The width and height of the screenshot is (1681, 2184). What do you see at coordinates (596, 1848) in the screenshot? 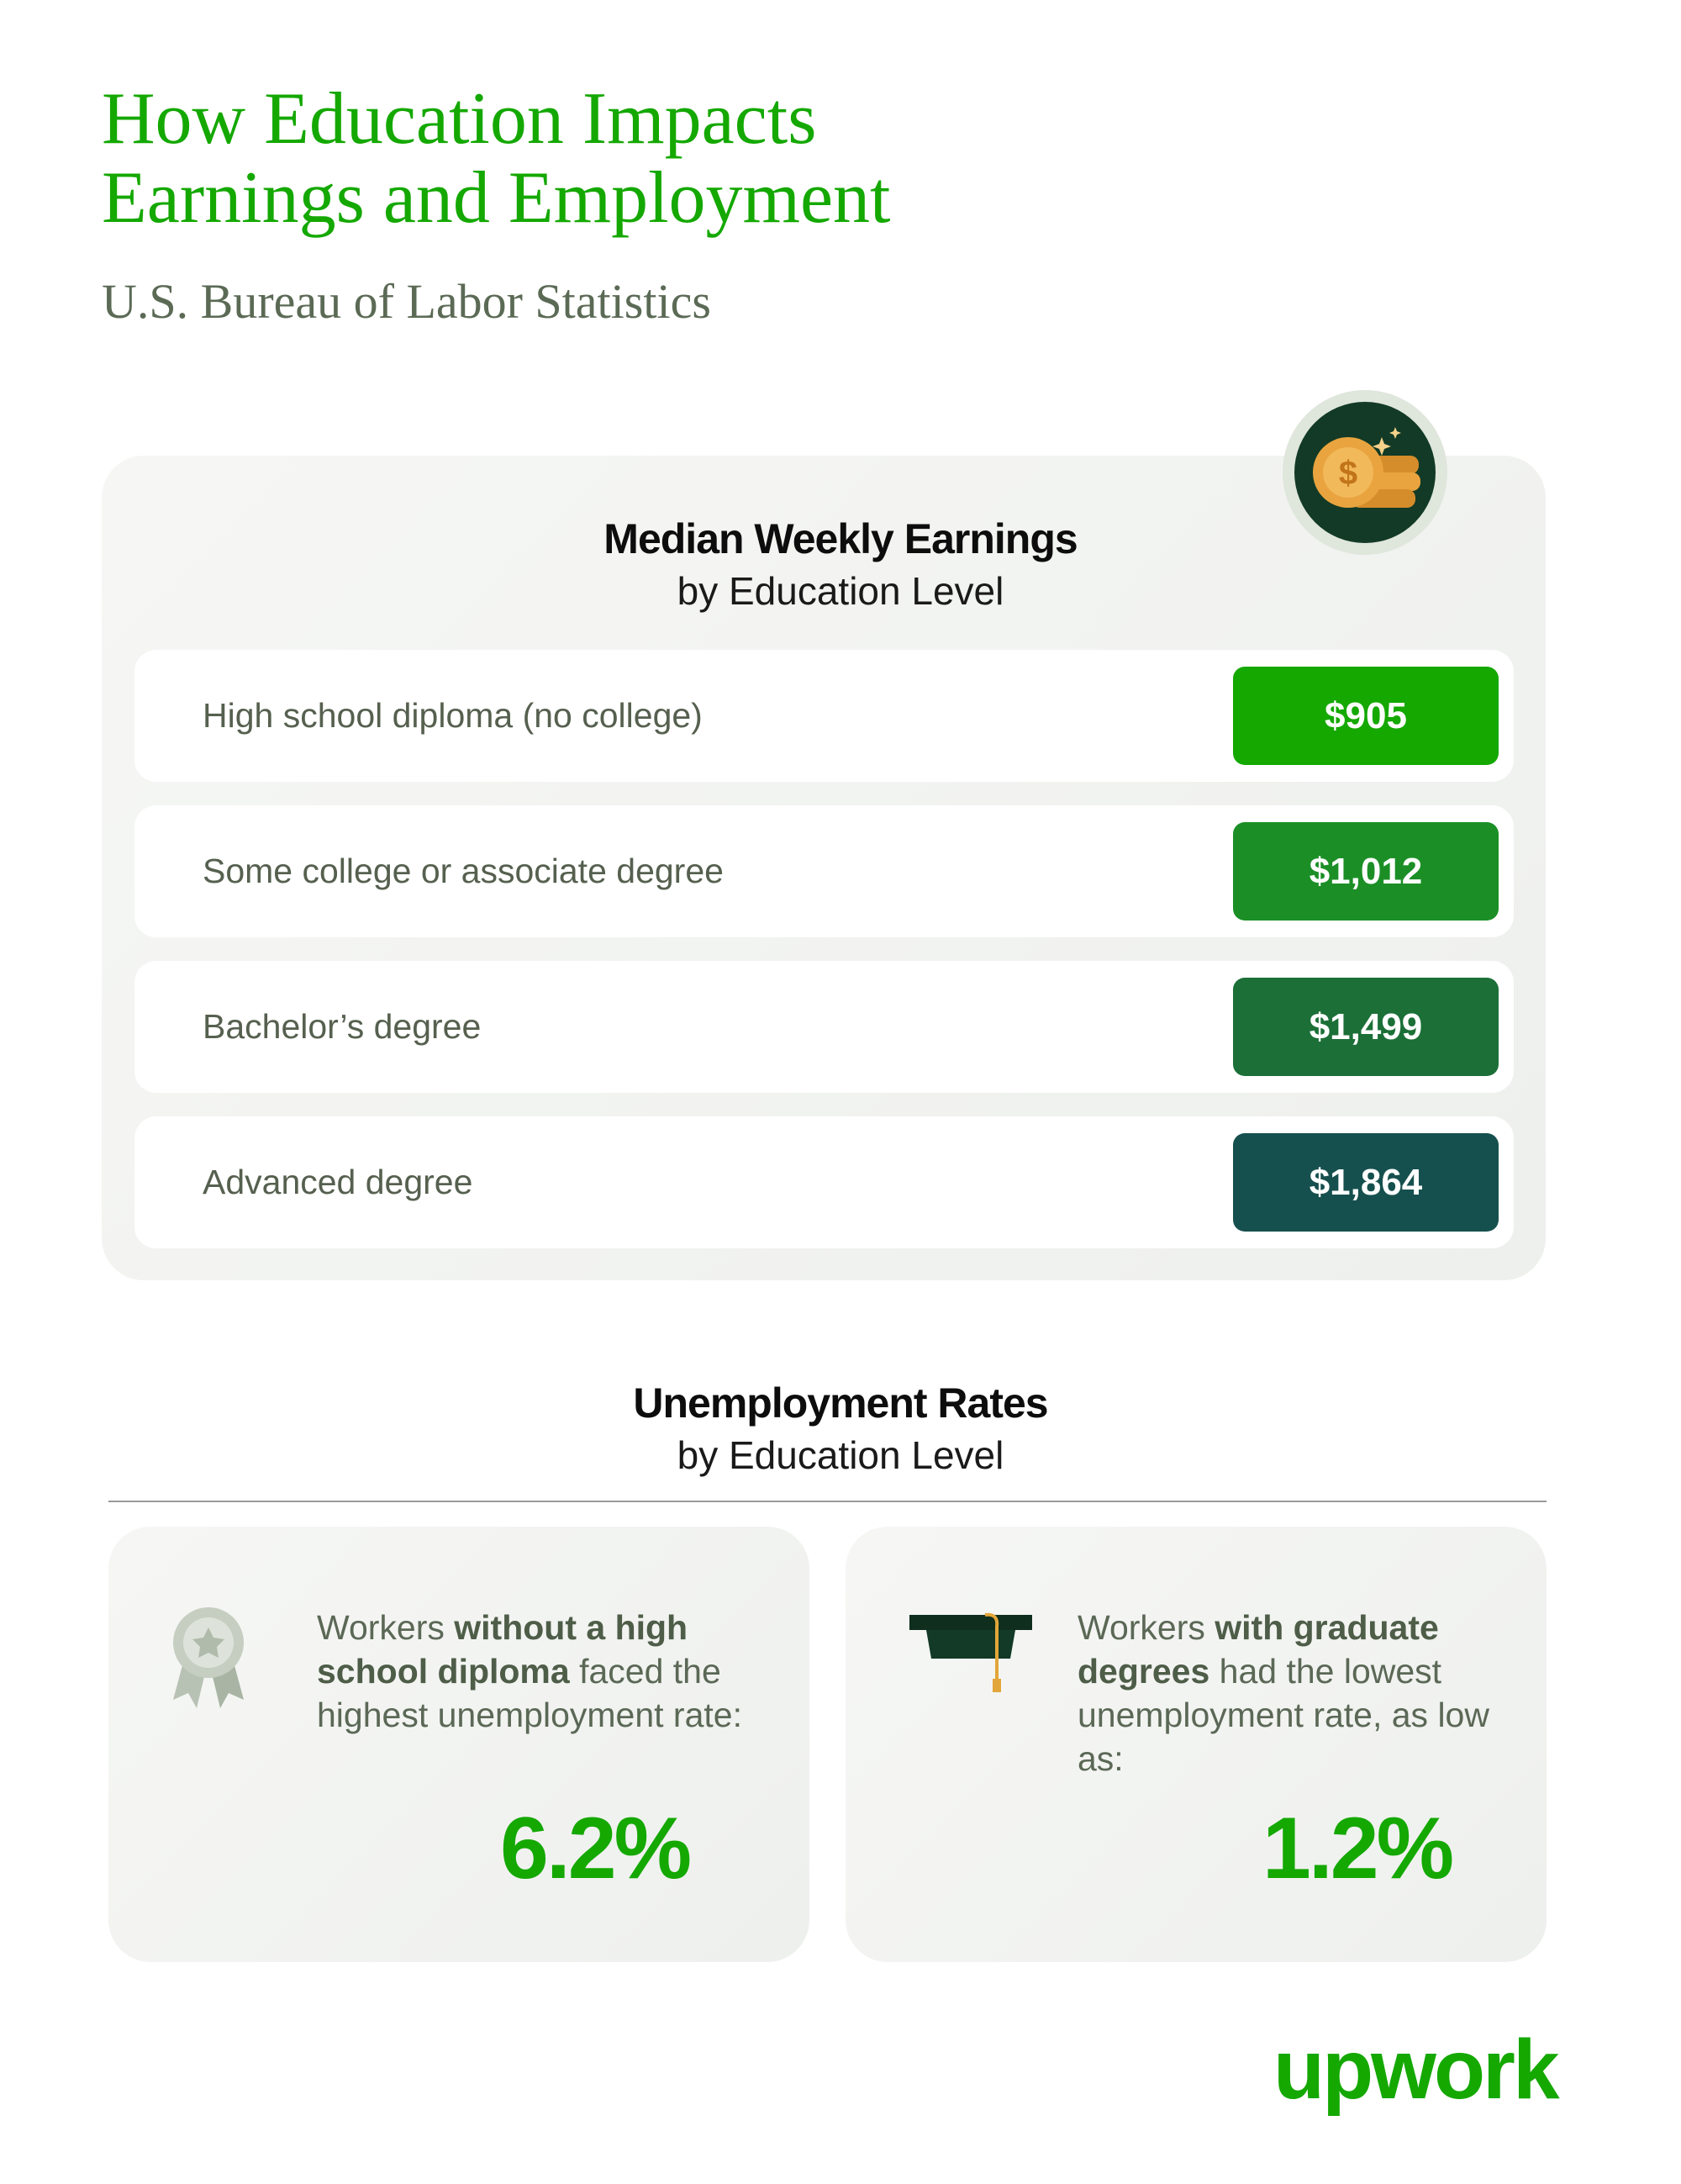
I see `rate-value: 6.2%` at bounding box center [596, 1848].